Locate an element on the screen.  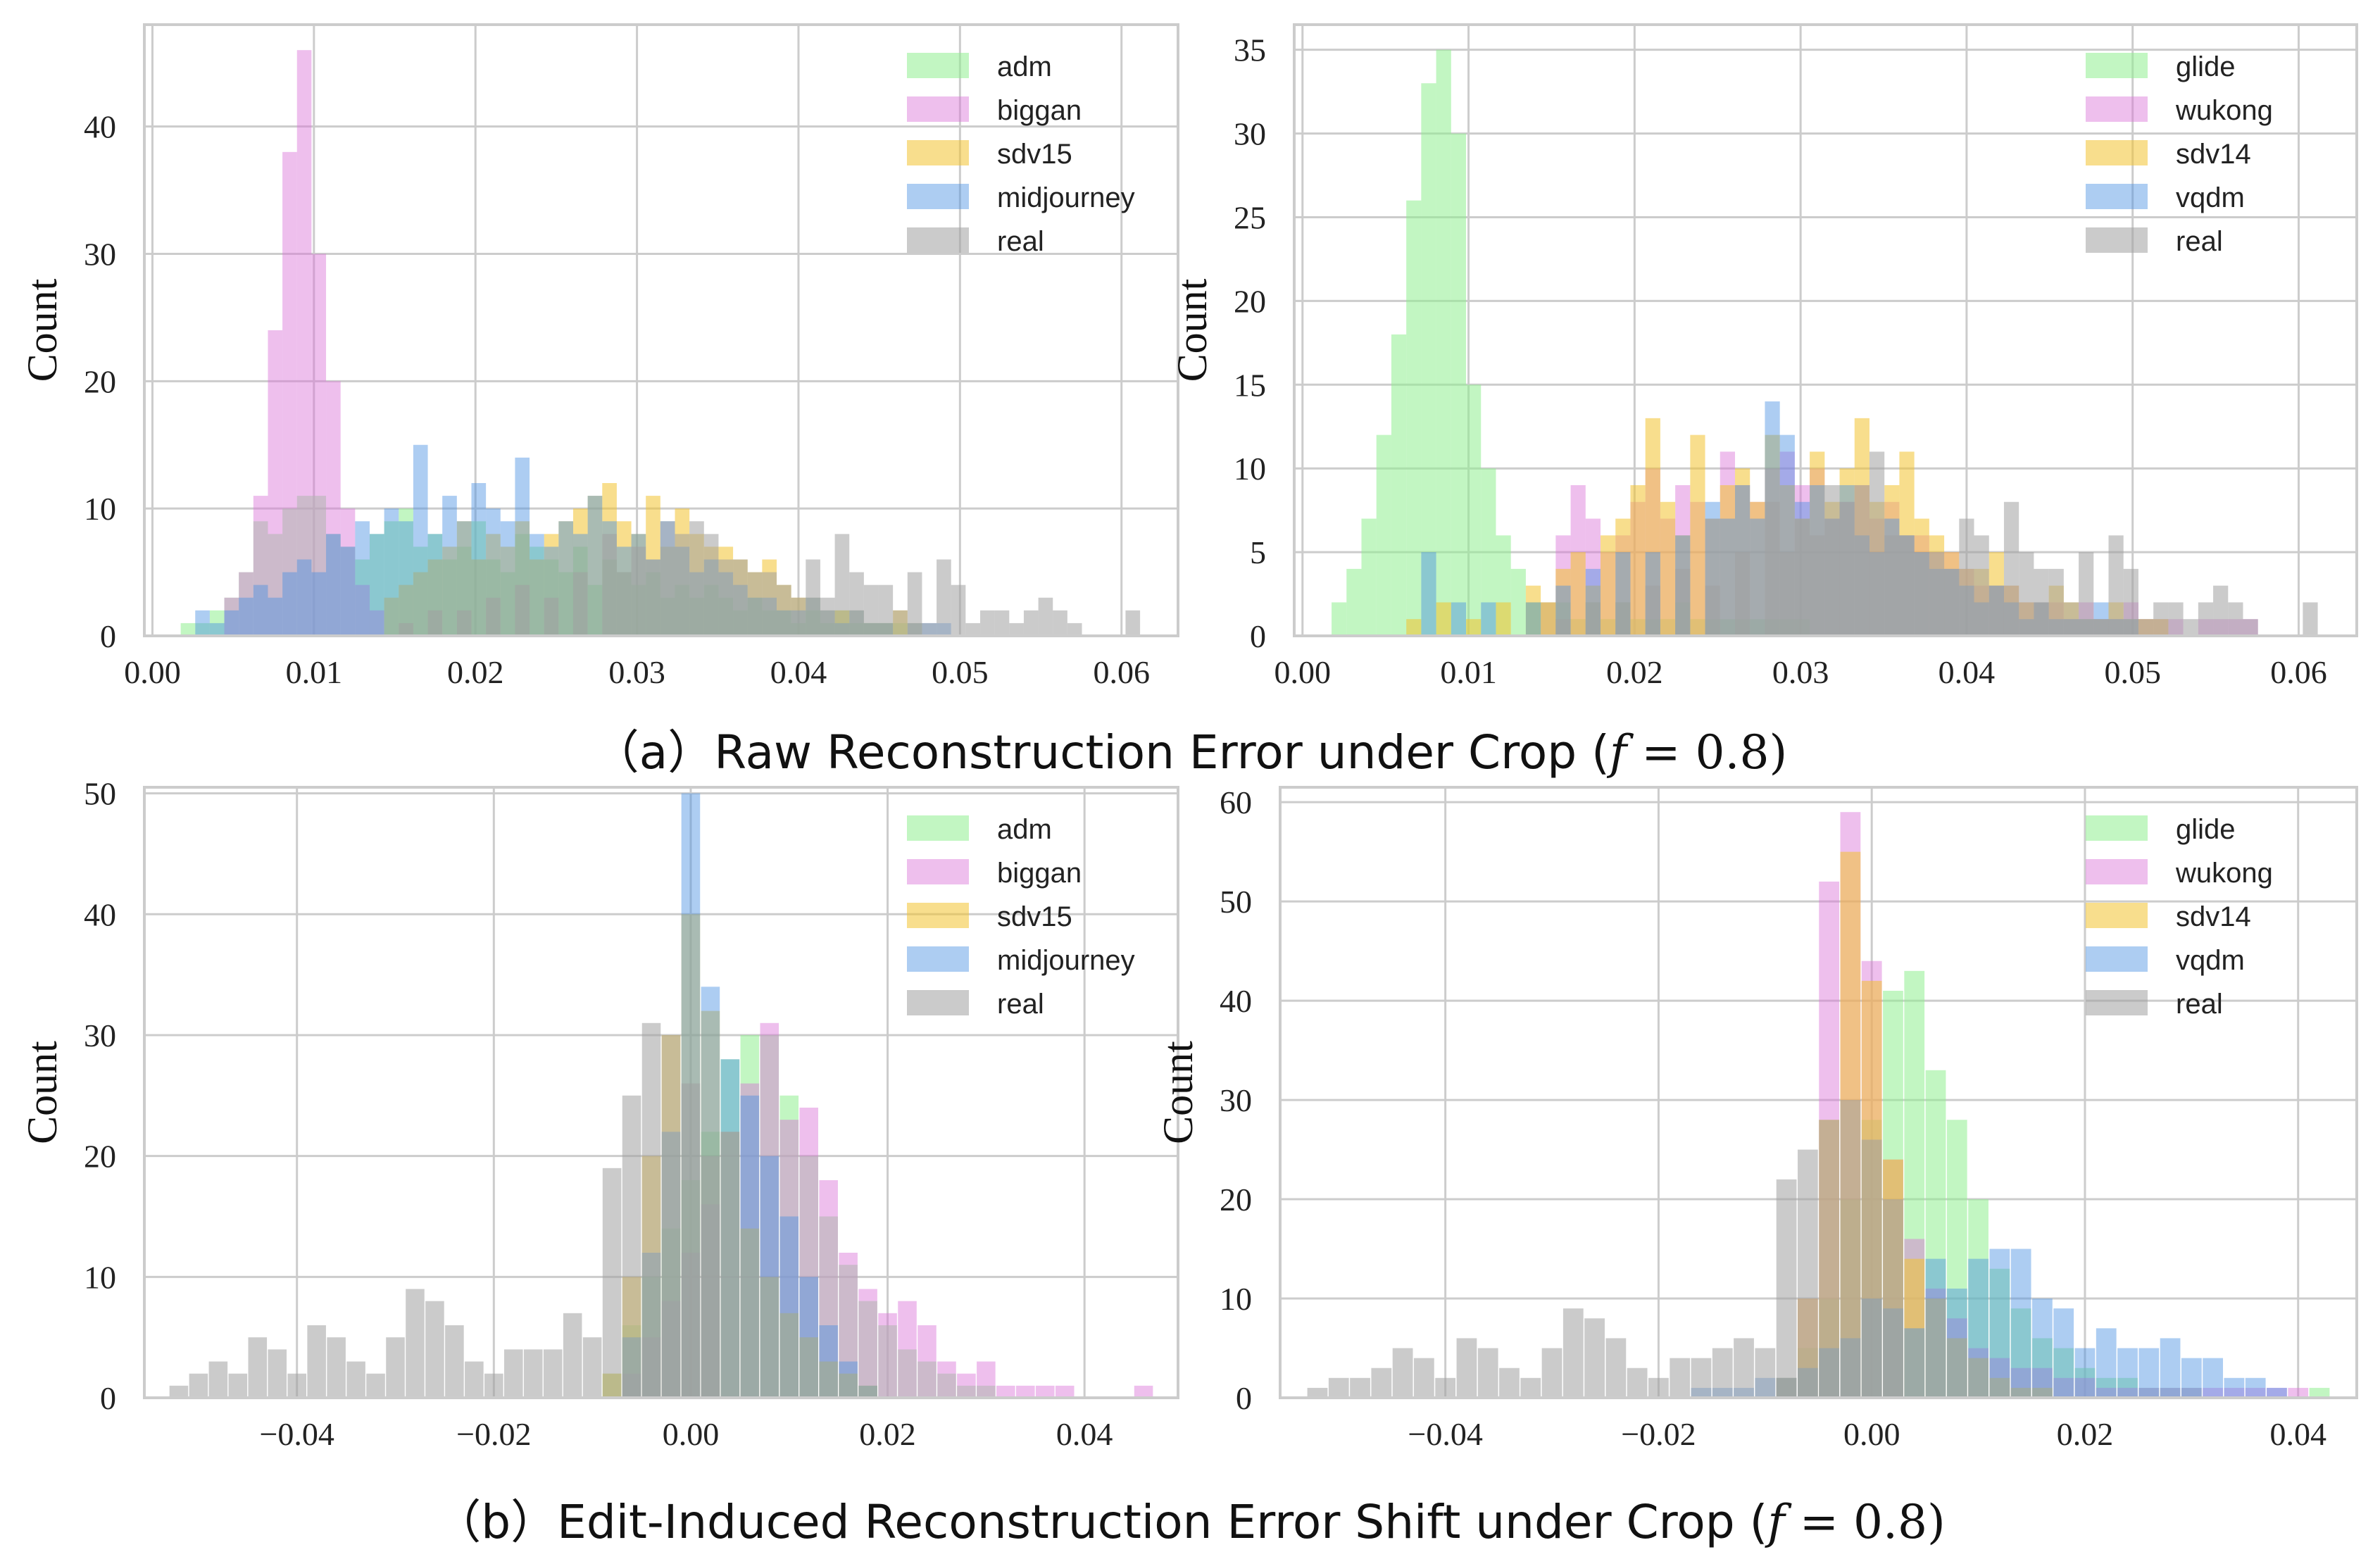
y-tick-label: 0 is located at coordinates (1258, 636).